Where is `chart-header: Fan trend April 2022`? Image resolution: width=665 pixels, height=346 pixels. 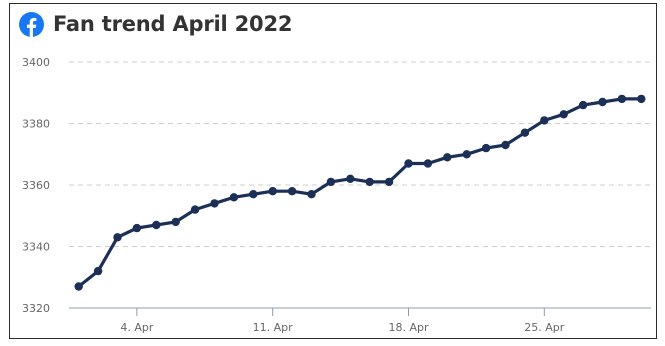 chart-header: Fan trend April 2022 is located at coordinates (155, 24).